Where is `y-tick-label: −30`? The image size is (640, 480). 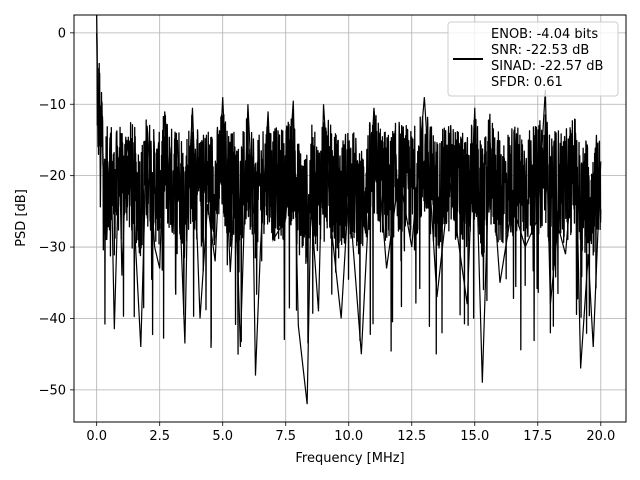
y-tick-label: −30 is located at coordinates (52, 248).